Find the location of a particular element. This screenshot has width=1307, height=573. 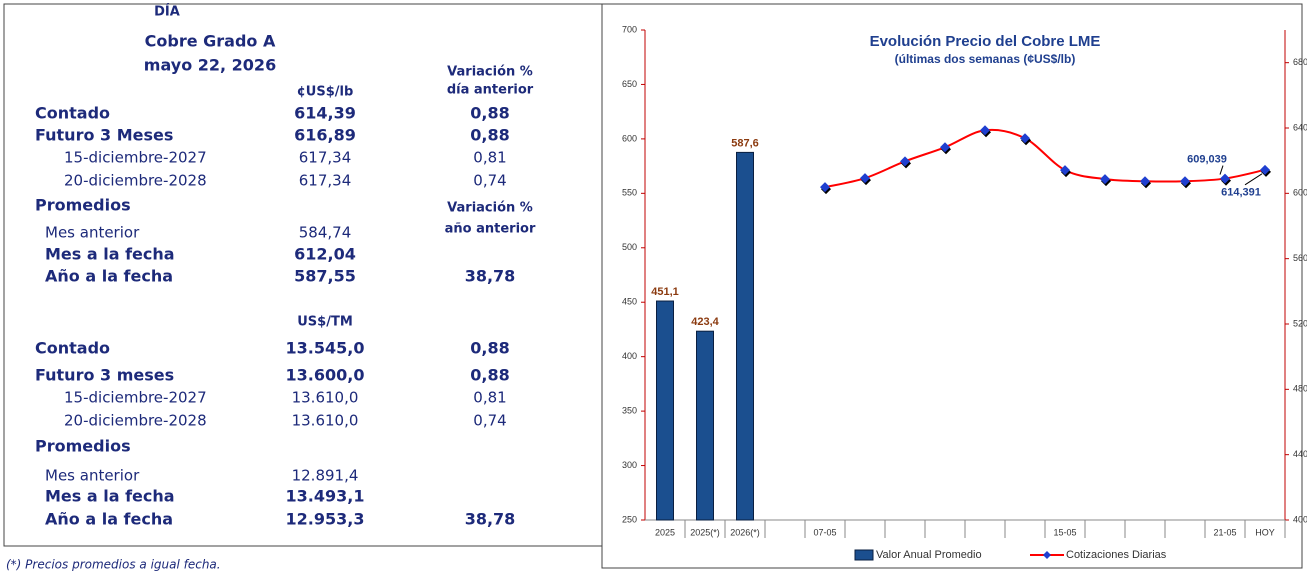

bar-label: 451,1 is located at coordinates (665, 292).